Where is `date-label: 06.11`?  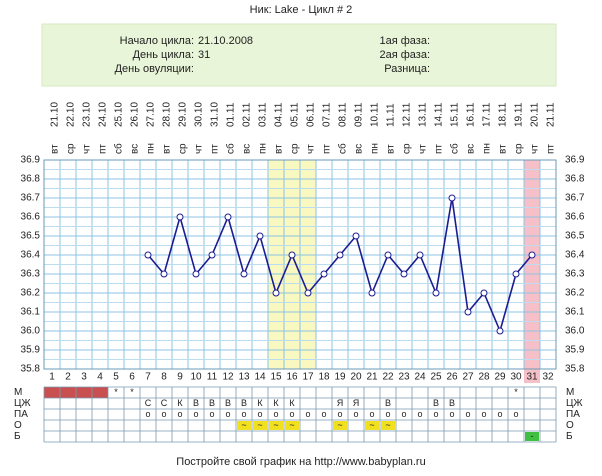 date-label: 06.11 is located at coordinates (311, 114).